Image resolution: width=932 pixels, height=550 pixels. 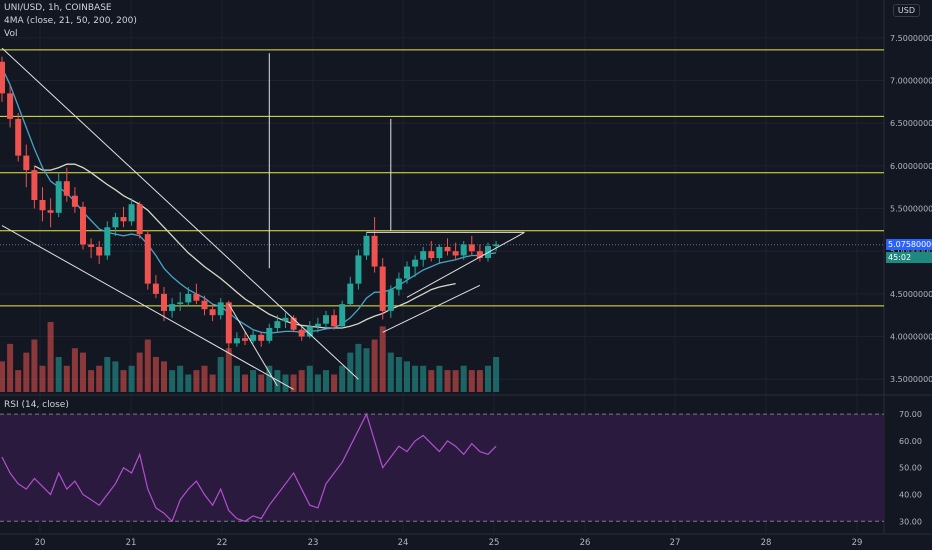 I want to click on price-tick-label: 7.00000000, so click(x=911, y=81).